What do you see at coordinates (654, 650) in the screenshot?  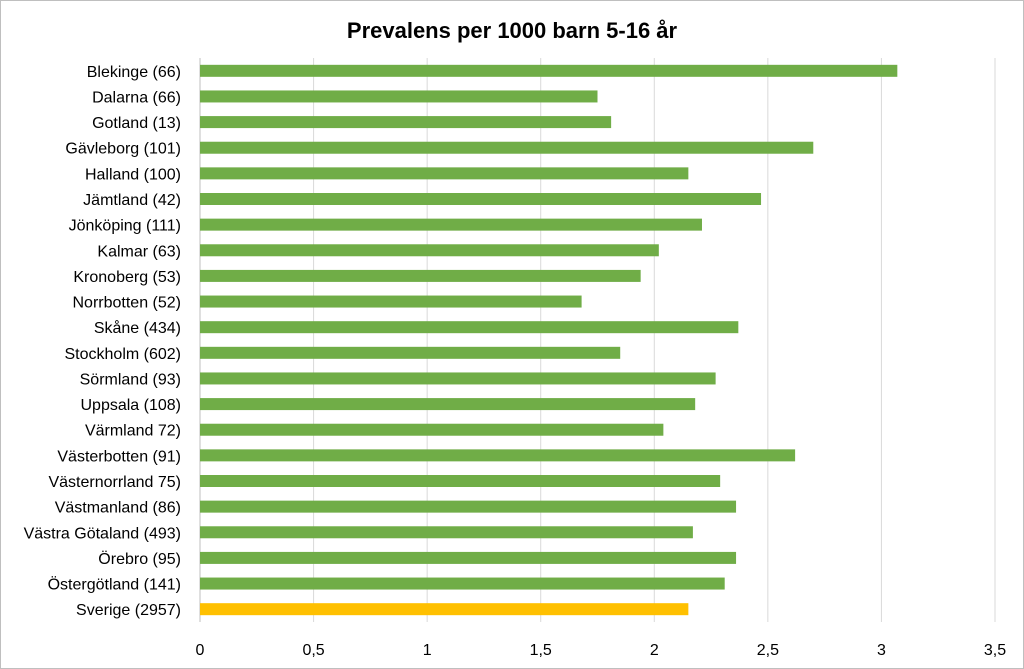 I see `x-tick-label: 2` at bounding box center [654, 650].